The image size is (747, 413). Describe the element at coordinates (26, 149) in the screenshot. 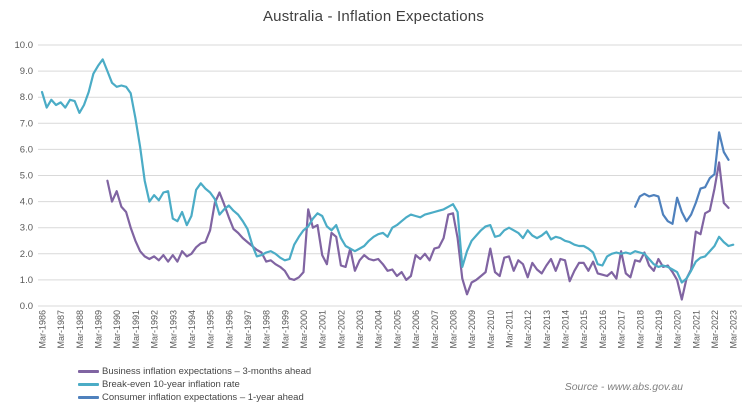

I see `y-tick-label-6: 6.0` at that location.